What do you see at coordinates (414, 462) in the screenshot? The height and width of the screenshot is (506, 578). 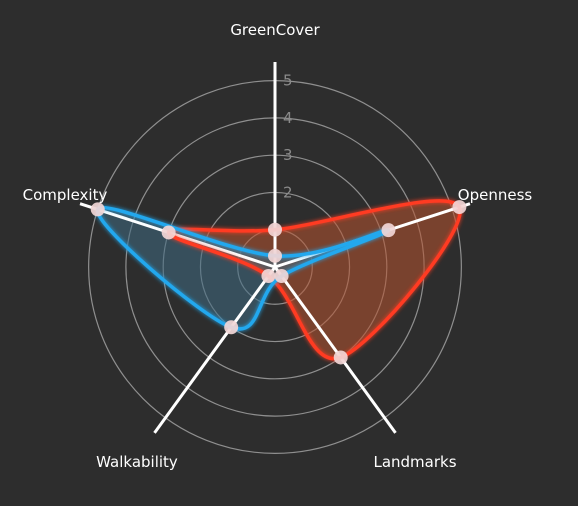 I see `axis-label-landmarks: Landmarks` at bounding box center [414, 462].